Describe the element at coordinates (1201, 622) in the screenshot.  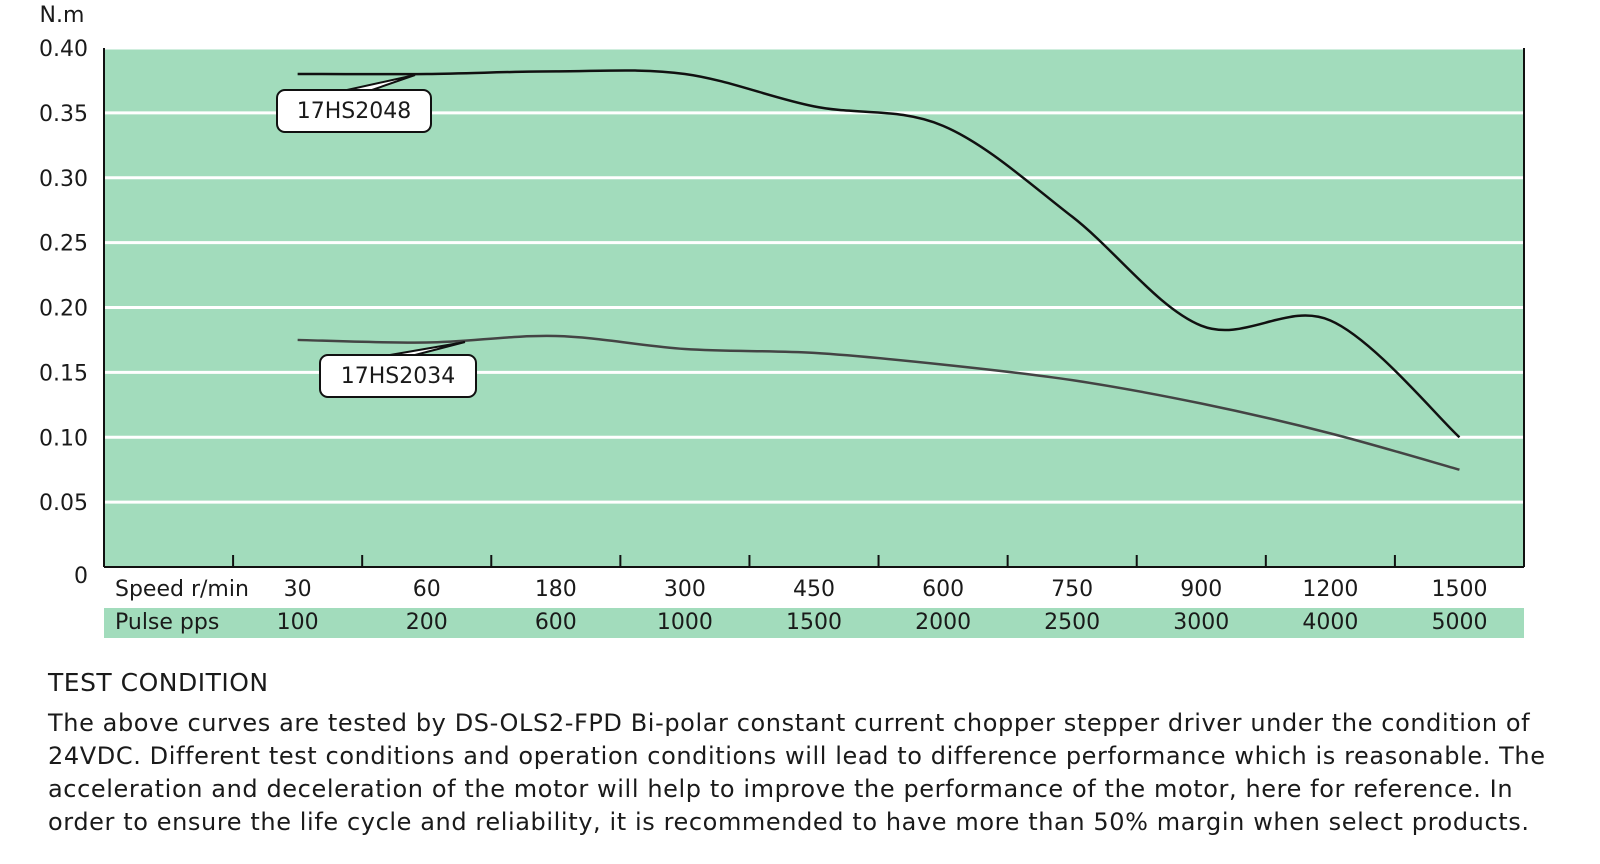
I see `pulse-tick-label: 3000` at that location.